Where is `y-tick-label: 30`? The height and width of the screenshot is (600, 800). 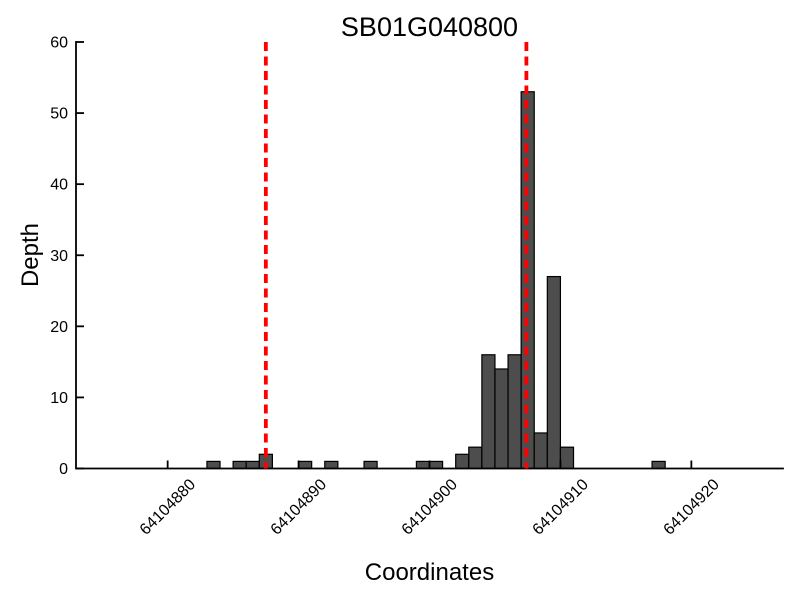
y-tick-label: 30 is located at coordinates (59, 256).